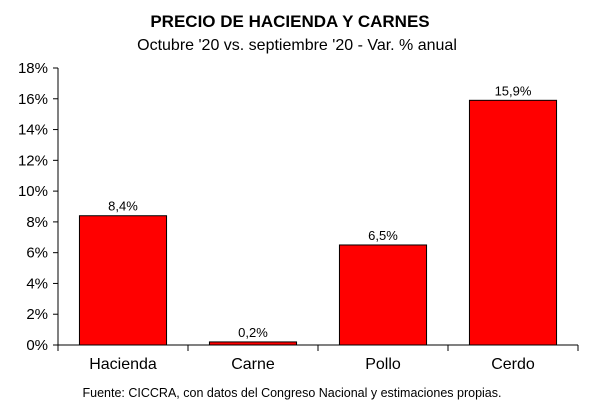  I want to click on bar-cerdo, so click(513, 222).